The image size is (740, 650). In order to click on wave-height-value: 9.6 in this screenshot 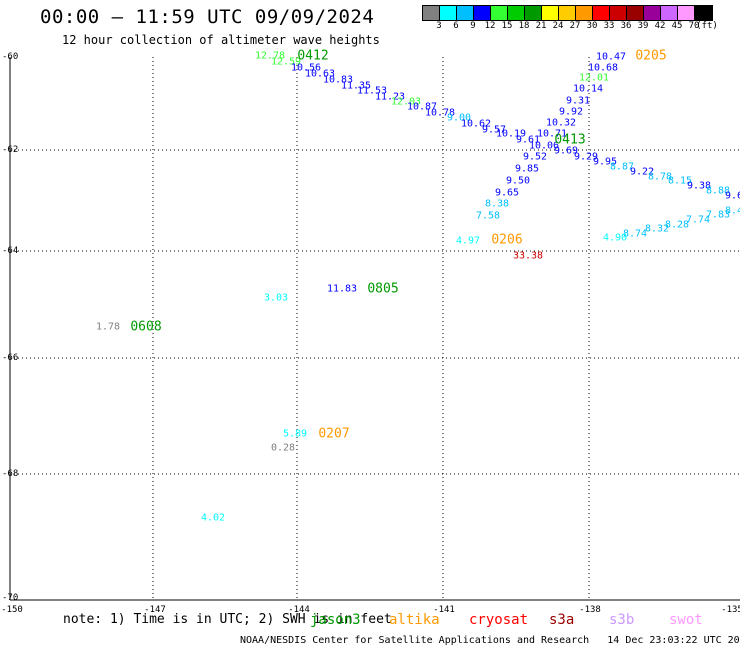, I will do `click(732, 196)`.